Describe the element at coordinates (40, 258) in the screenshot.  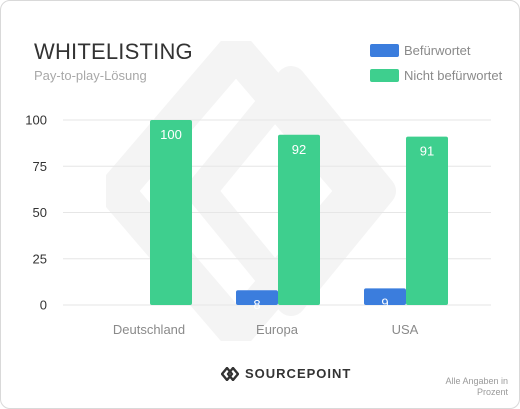
I see `y-tick-label: 25` at that location.